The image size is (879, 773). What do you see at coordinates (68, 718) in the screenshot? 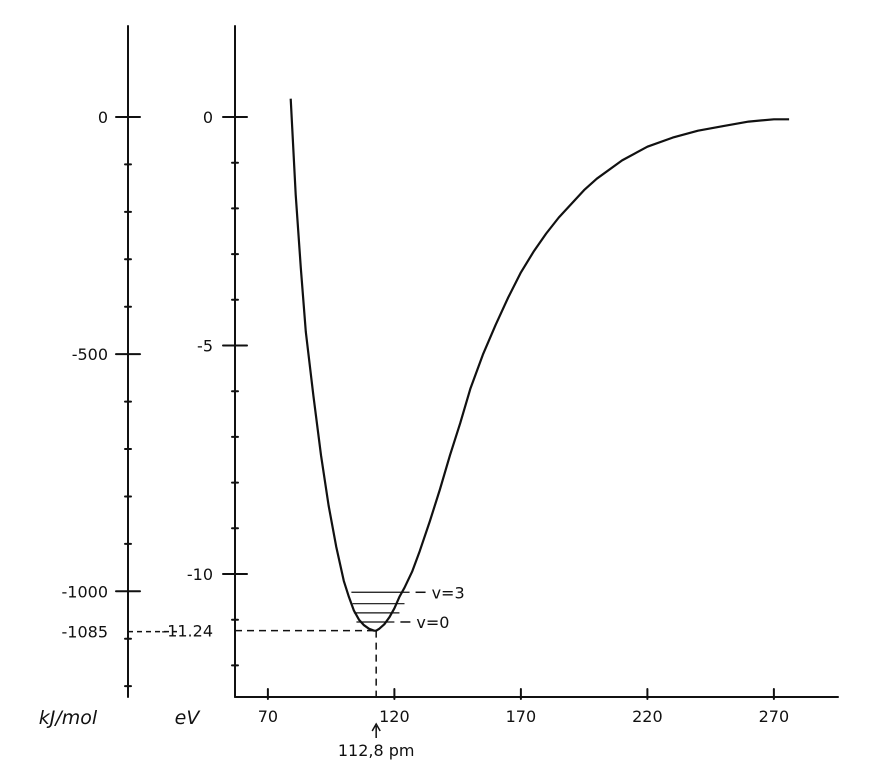
I see `kj-axis-title: kJ/mol` at bounding box center [68, 718].